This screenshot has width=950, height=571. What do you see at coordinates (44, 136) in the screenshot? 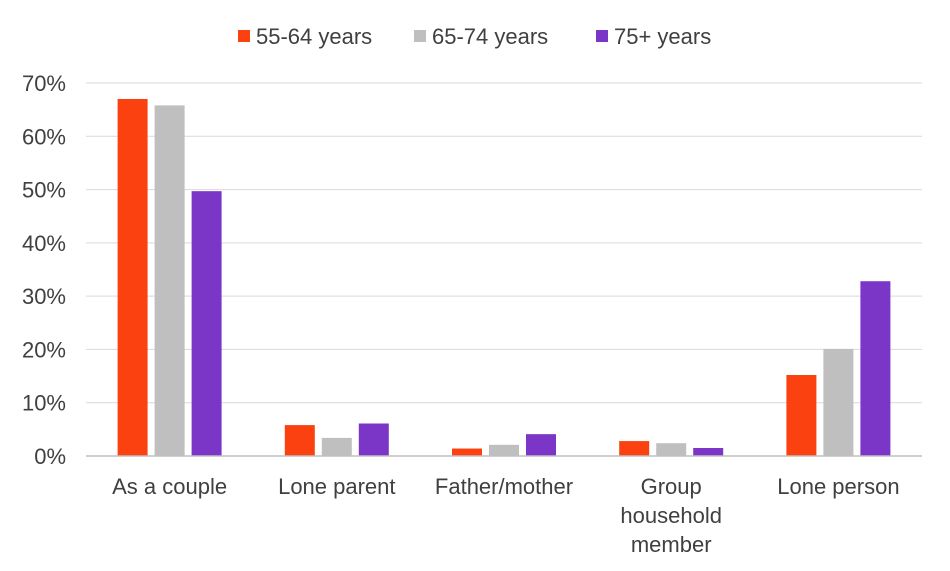
I see `y-tick-label: 60%` at bounding box center [44, 136].